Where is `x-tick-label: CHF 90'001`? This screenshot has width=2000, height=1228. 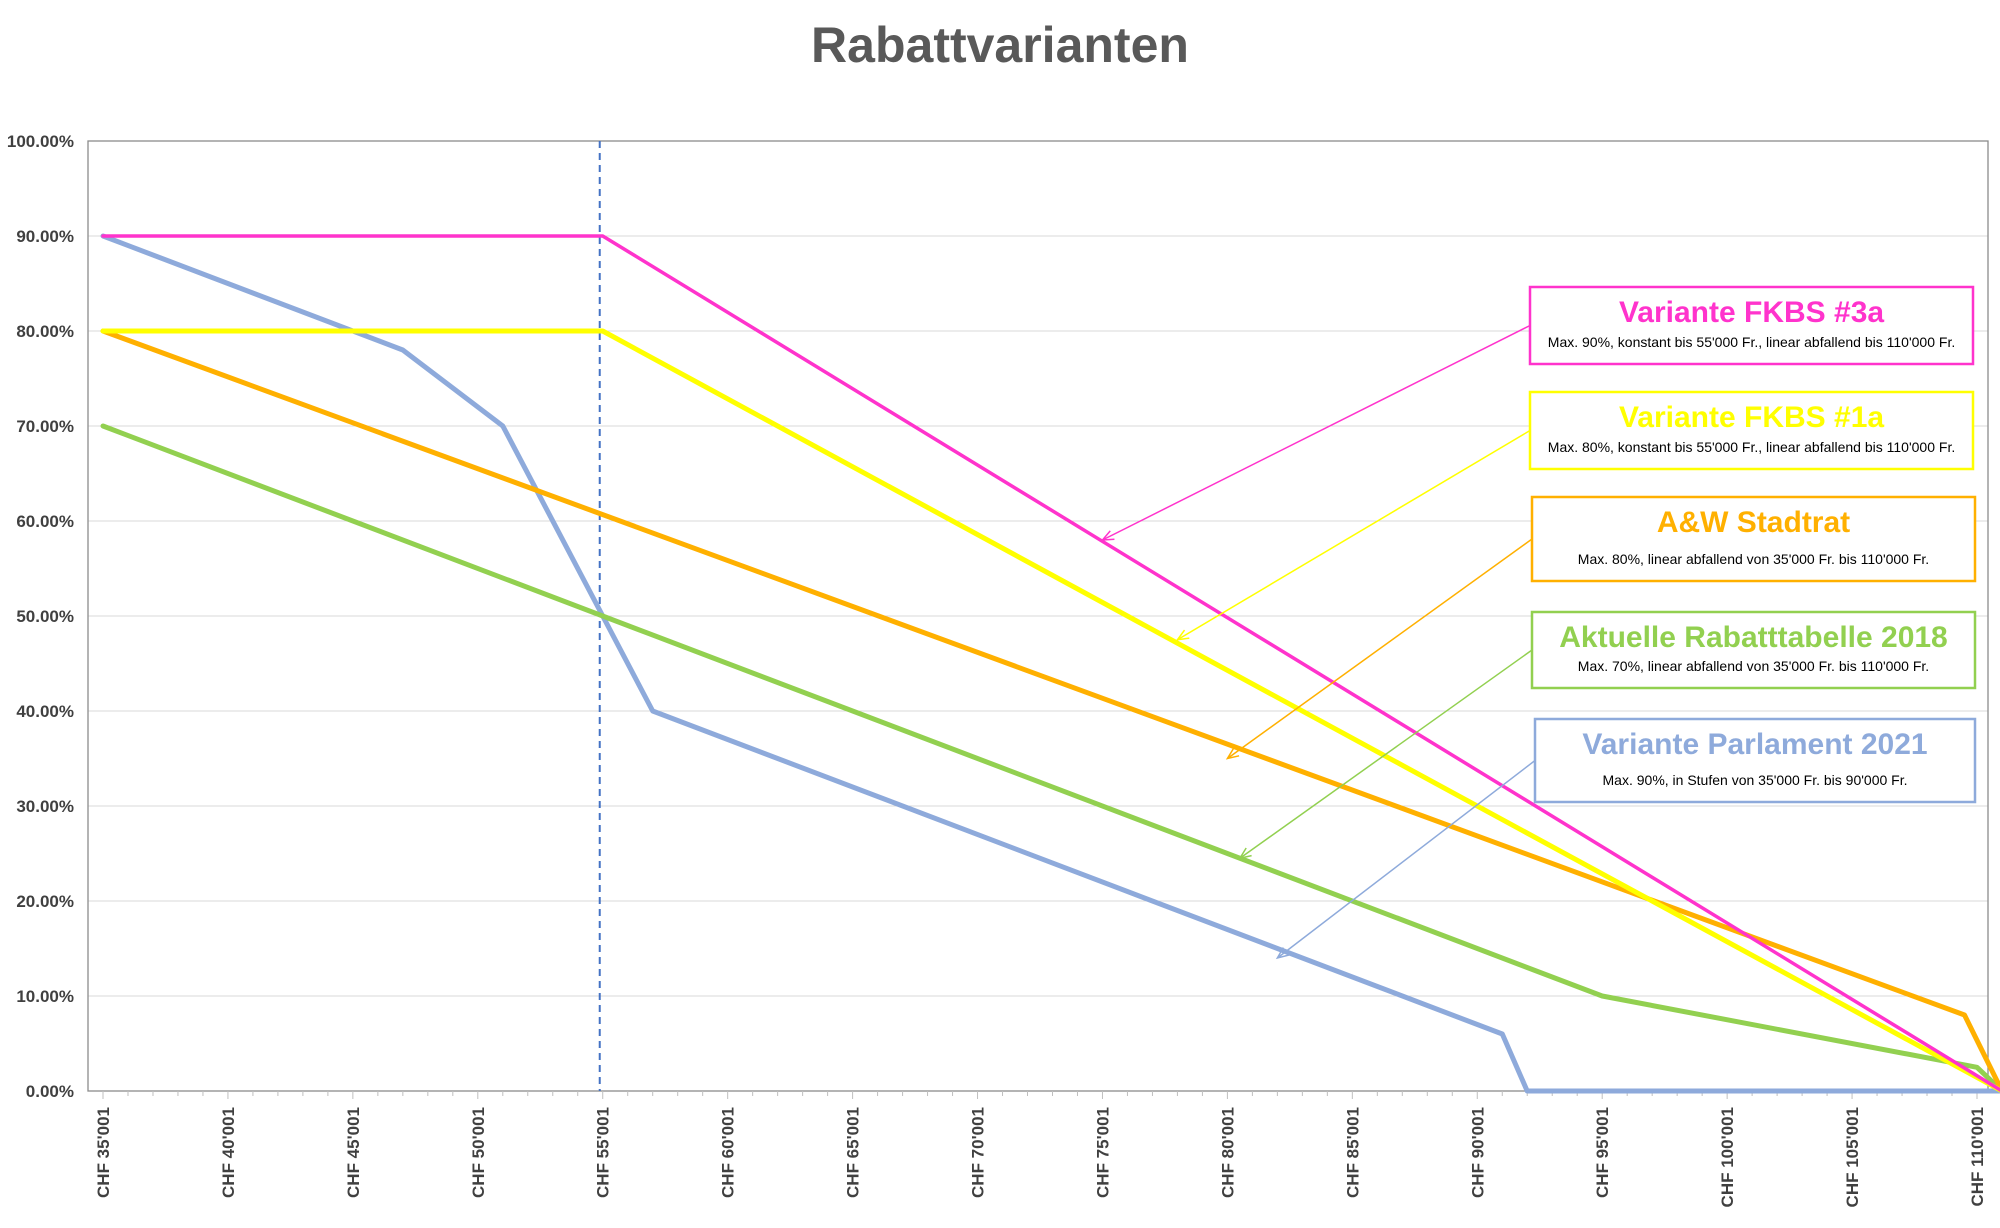
x-tick-label: CHF 90'001 is located at coordinates (1477, 1152).